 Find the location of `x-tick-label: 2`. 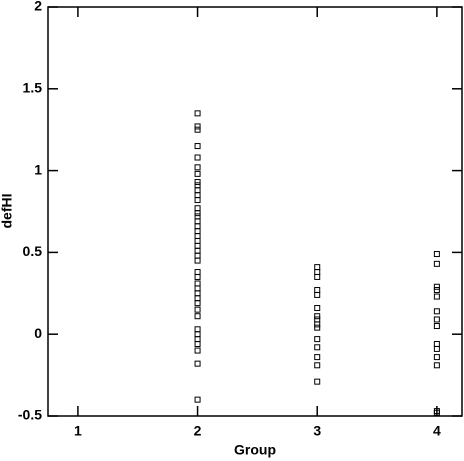

x-tick-label: 2 is located at coordinates (198, 431).